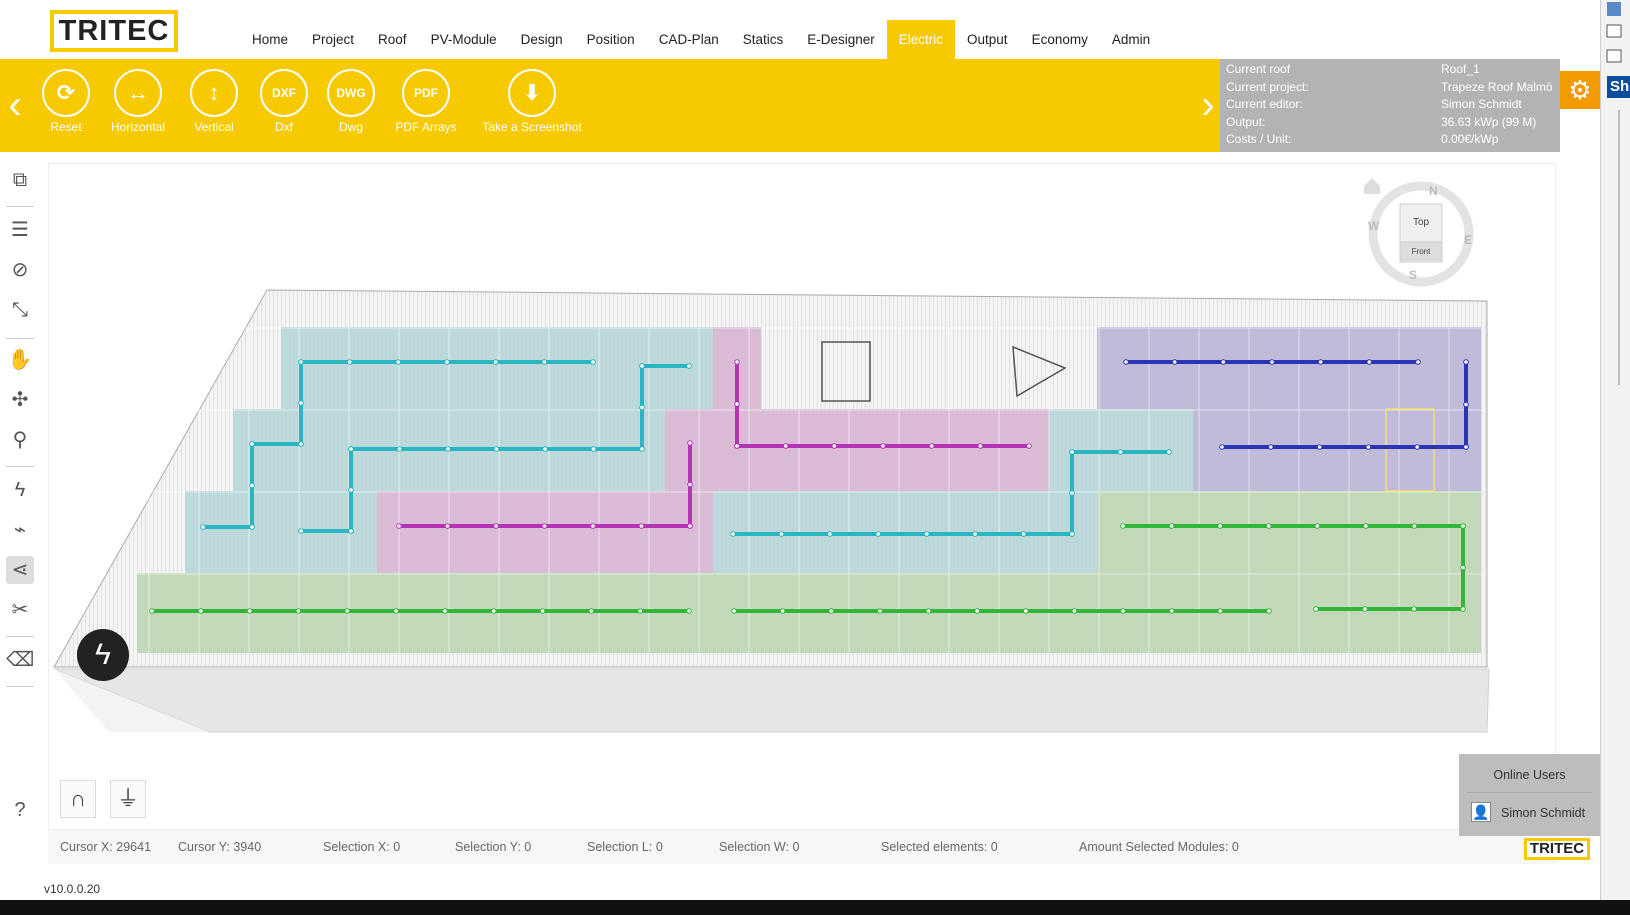  Describe the element at coordinates (114, 31) in the screenshot. I see `tritec-logo: TRITEC` at that location.